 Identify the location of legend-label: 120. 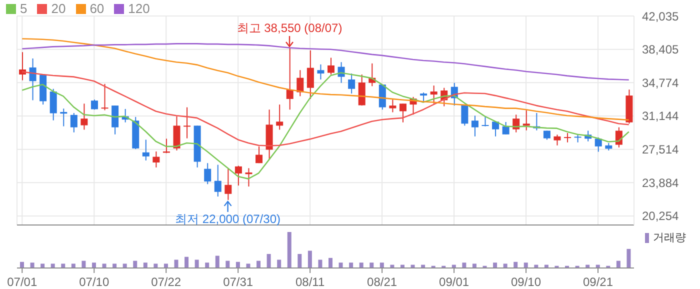
(139, 8).